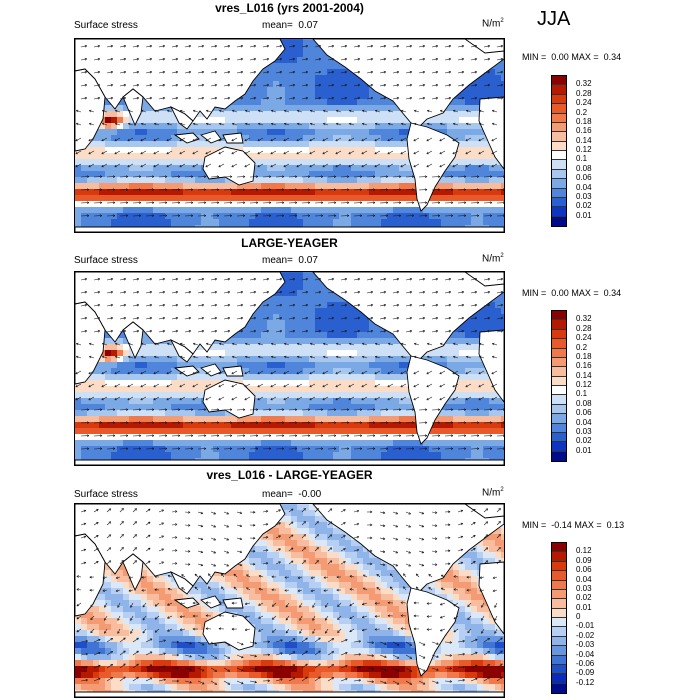 The image size is (700, 700). Describe the element at coordinates (559, 109) in the screenshot. I see `colorbar-cell` at that location.